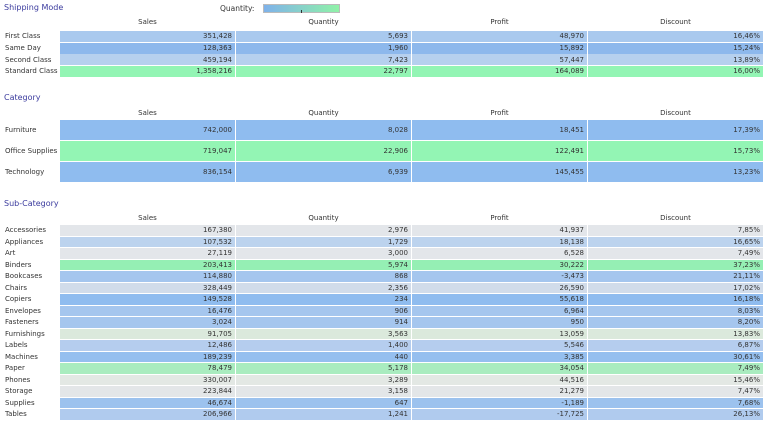 The height and width of the screenshot is (426, 768). I want to click on cell-value: 3,385, so click(573, 356).